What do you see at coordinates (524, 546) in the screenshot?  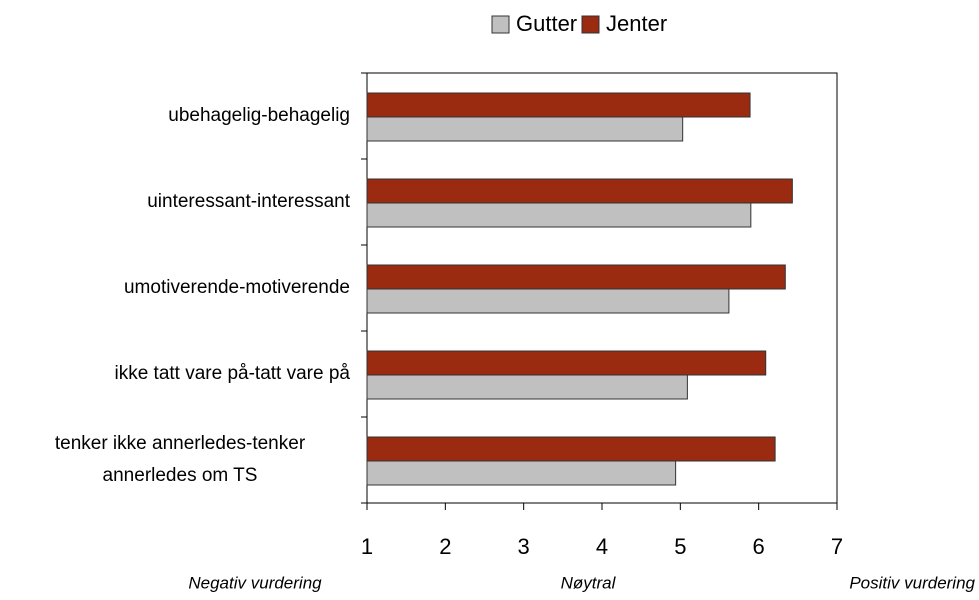 I see `x-tick-label: 3` at bounding box center [524, 546].